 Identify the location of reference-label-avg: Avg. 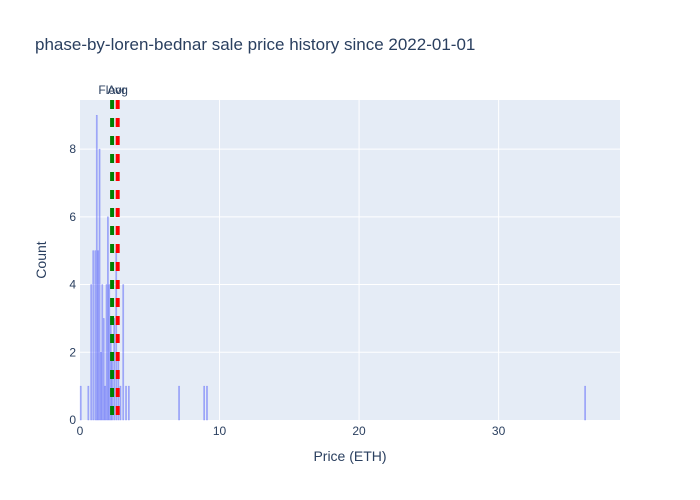
(117, 90).